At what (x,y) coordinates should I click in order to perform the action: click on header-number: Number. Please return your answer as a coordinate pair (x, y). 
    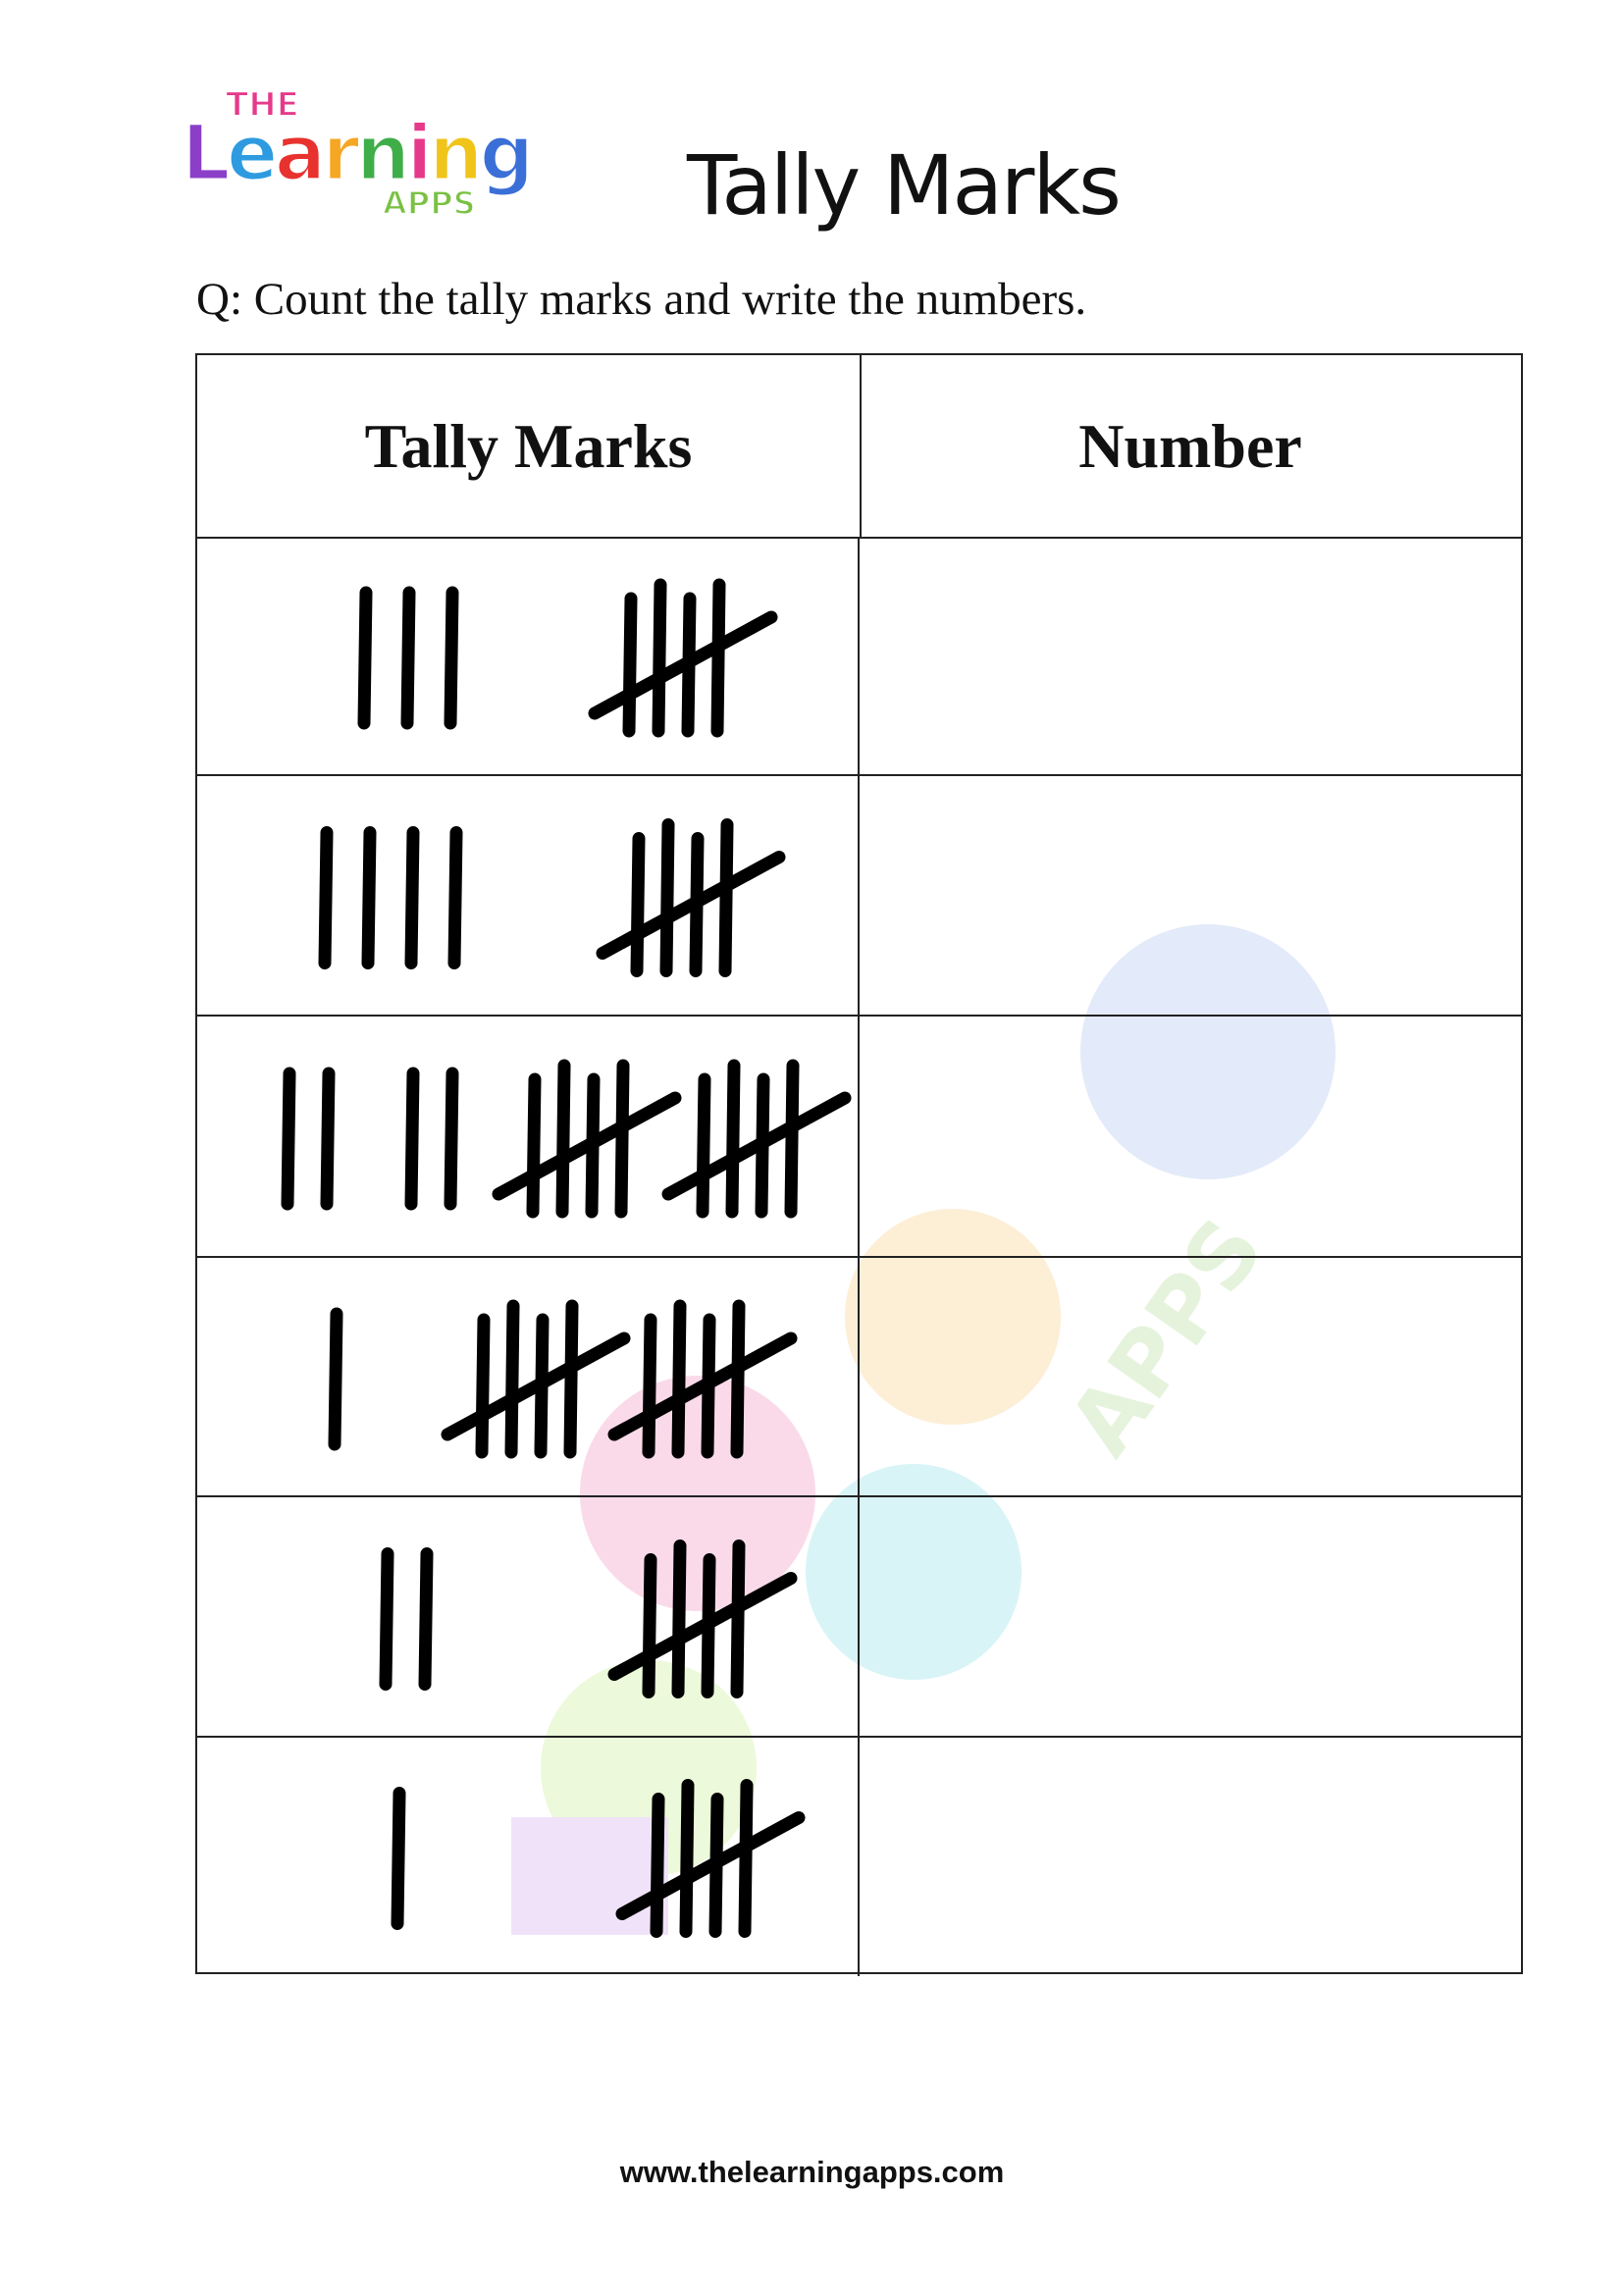
    Looking at the image, I should click on (1190, 447).